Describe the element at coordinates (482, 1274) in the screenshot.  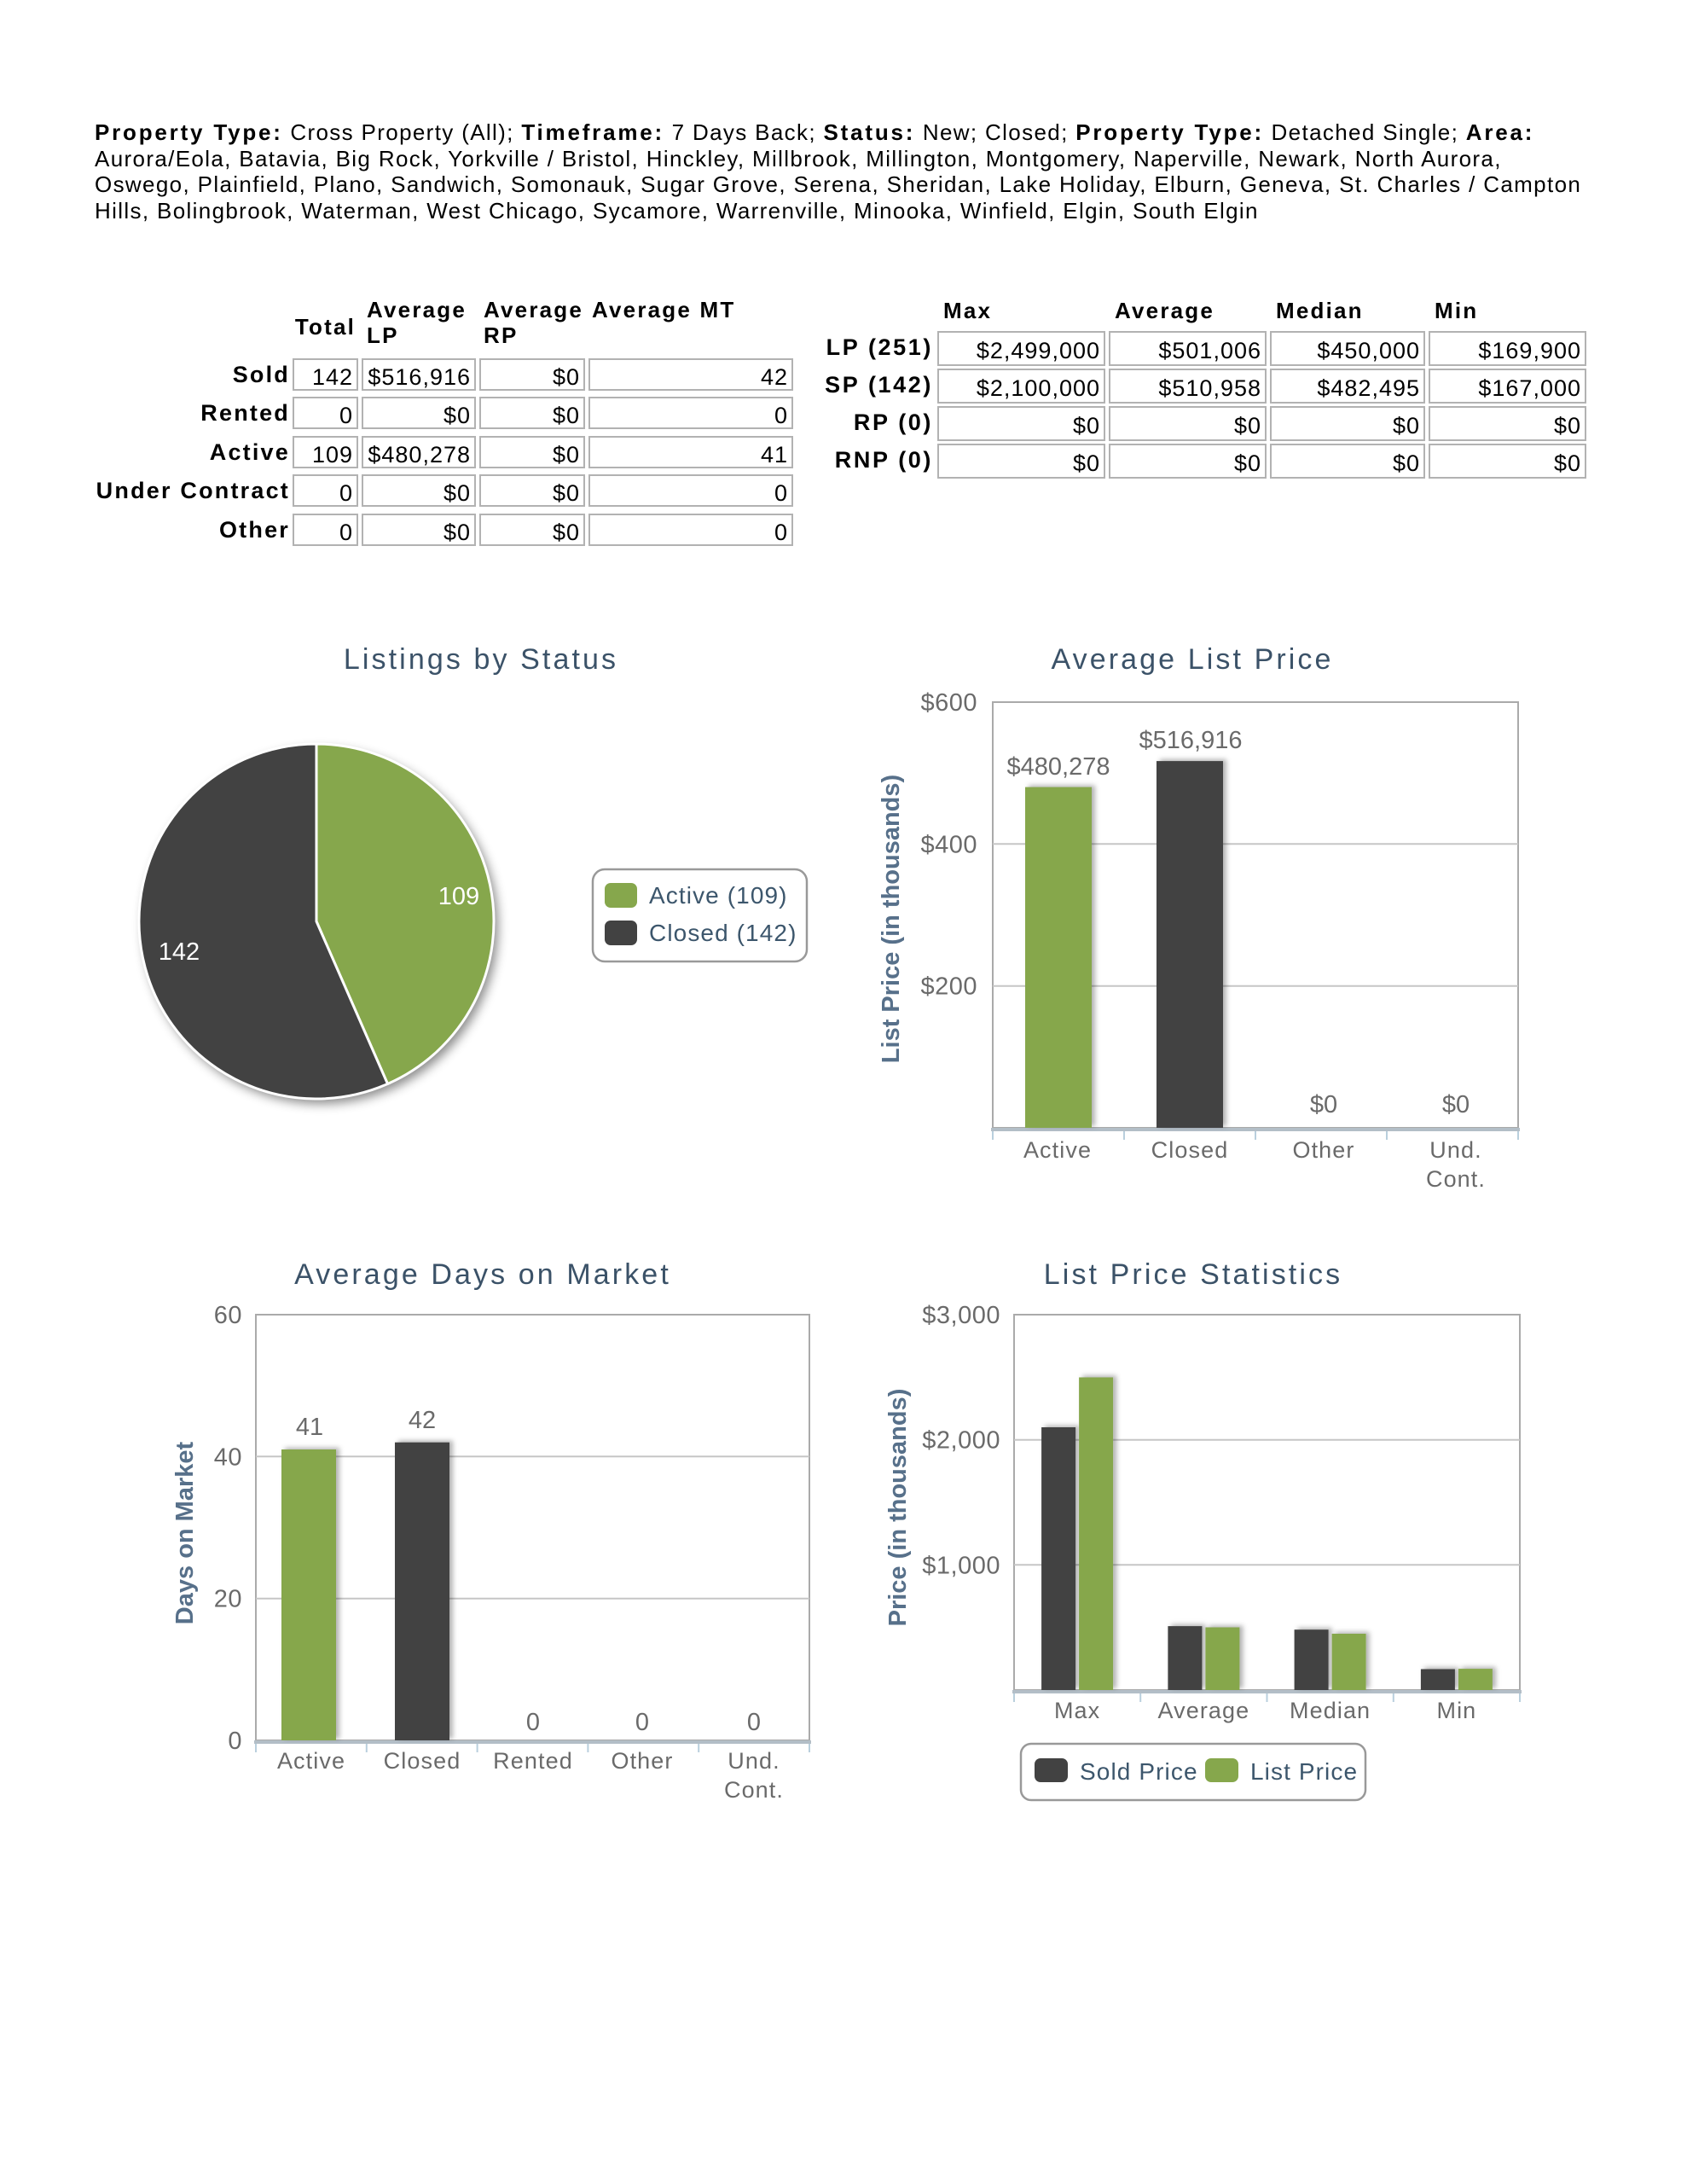
I see `svg-text: Average Days on Market` at that location.